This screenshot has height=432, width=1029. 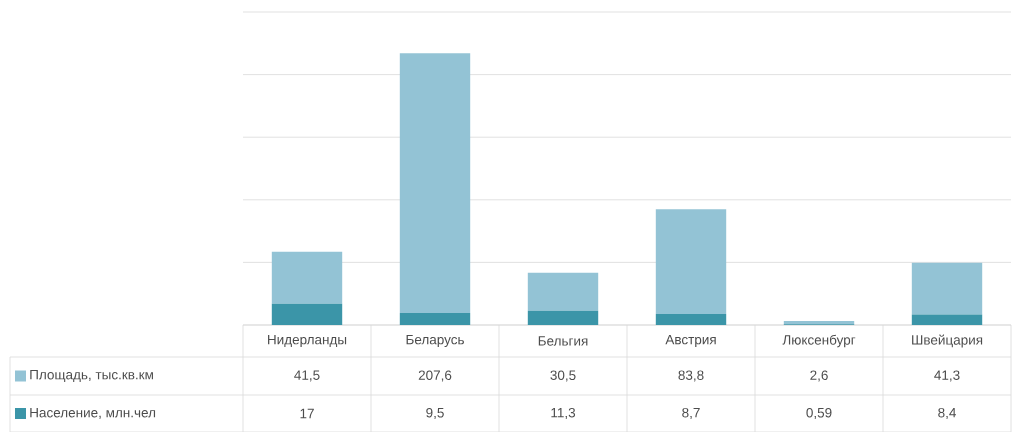 I want to click on x-tick-label: Бельгия, so click(x=563, y=341).